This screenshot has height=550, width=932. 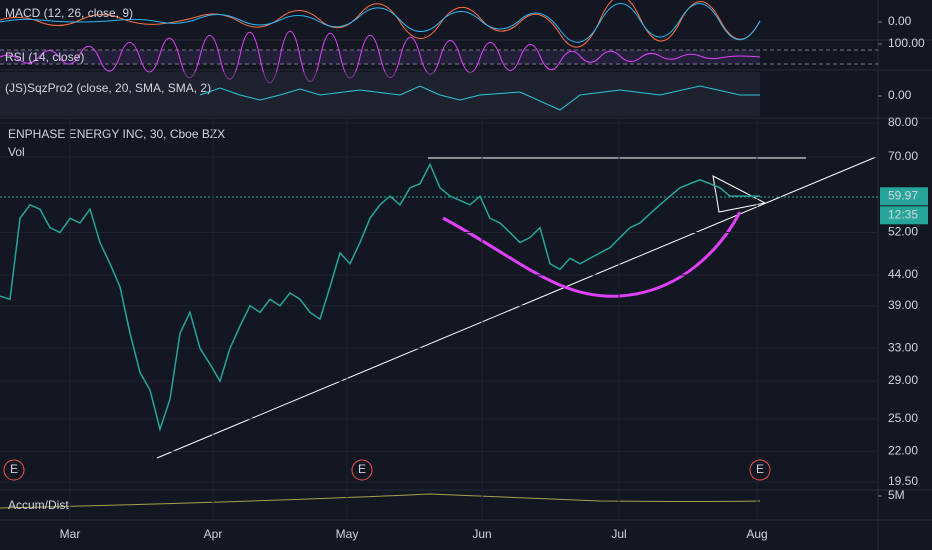 I want to click on panel-label: Accum/Dist, so click(x=38, y=505).